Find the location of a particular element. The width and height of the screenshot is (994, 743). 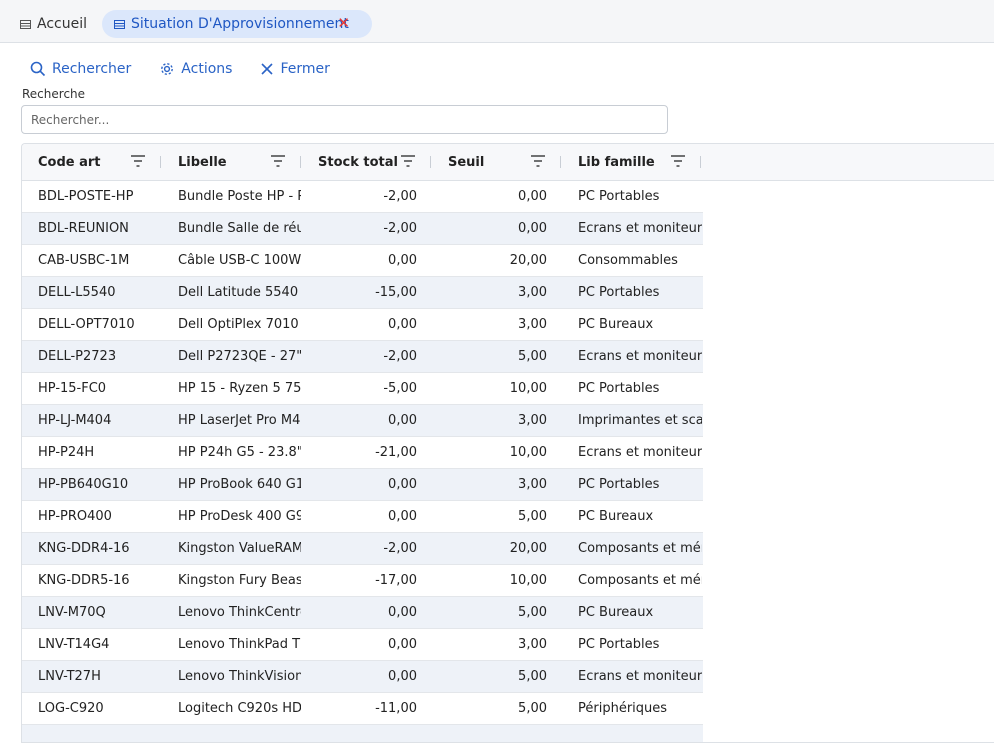

cell-libelle: Lenovo ThinkPad T14 is located at coordinates (239, 644).